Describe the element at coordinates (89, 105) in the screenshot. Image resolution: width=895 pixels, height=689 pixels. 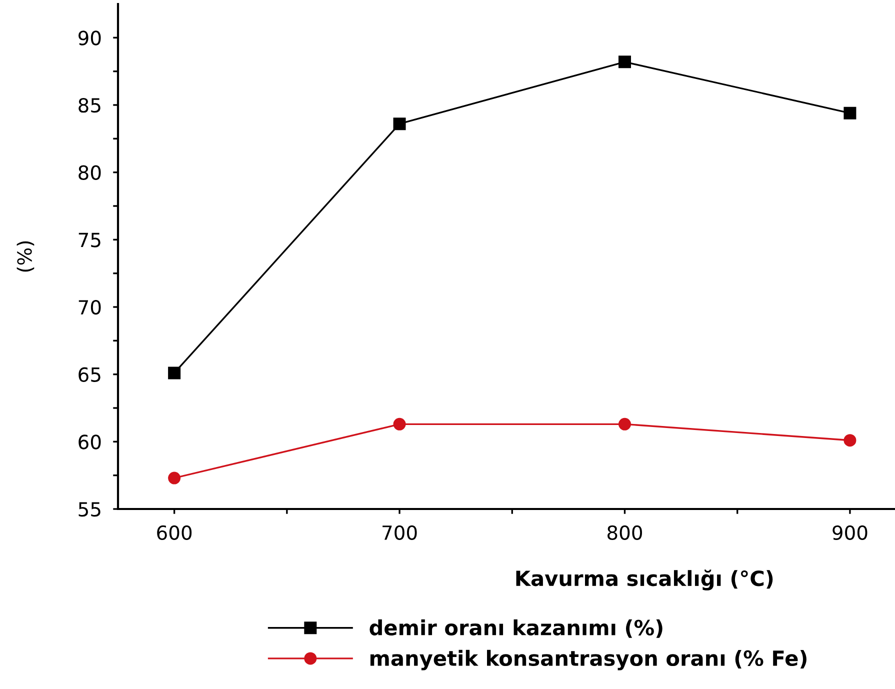
I see `y-tick-label: 85` at that location.